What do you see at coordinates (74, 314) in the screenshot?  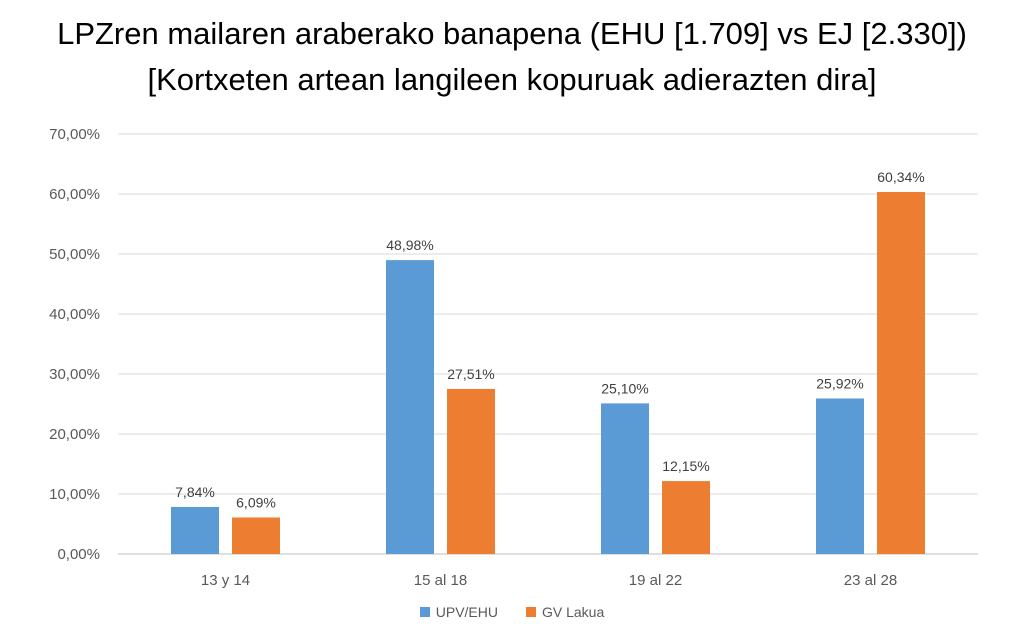 I see `y-tick-label: 40,00%` at bounding box center [74, 314].